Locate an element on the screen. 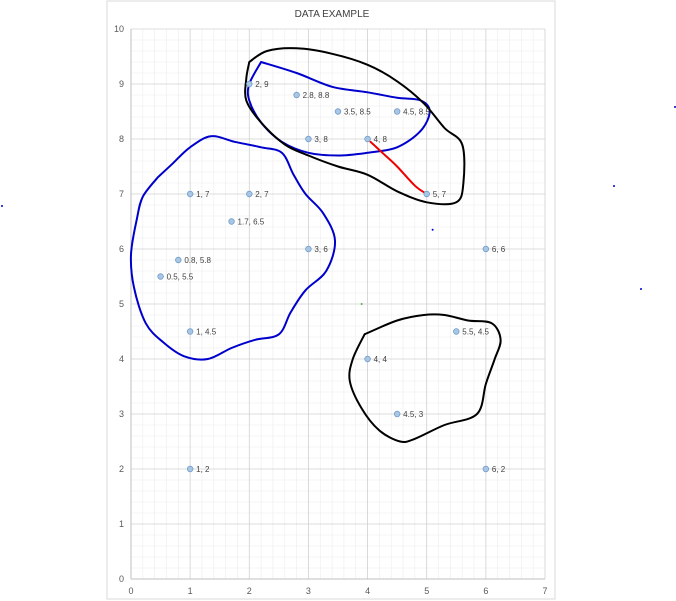  x-tick-label: 7 is located at coordinates (544, 591).